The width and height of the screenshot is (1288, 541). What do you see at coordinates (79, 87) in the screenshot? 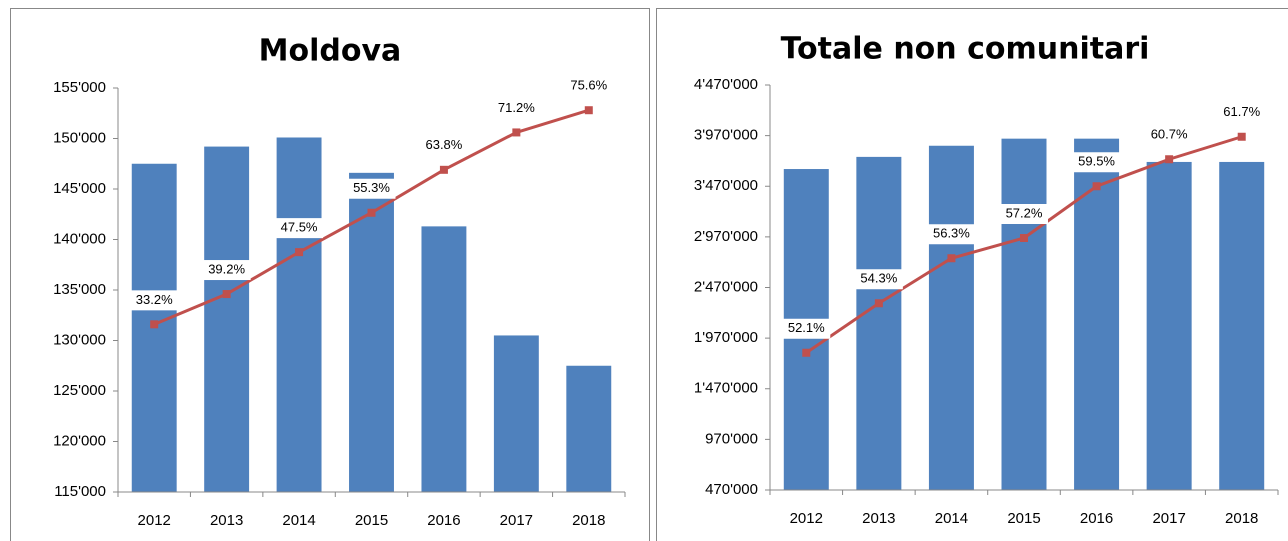
I see `y-tick-label: 155'000` at bounding box center [79, 87].